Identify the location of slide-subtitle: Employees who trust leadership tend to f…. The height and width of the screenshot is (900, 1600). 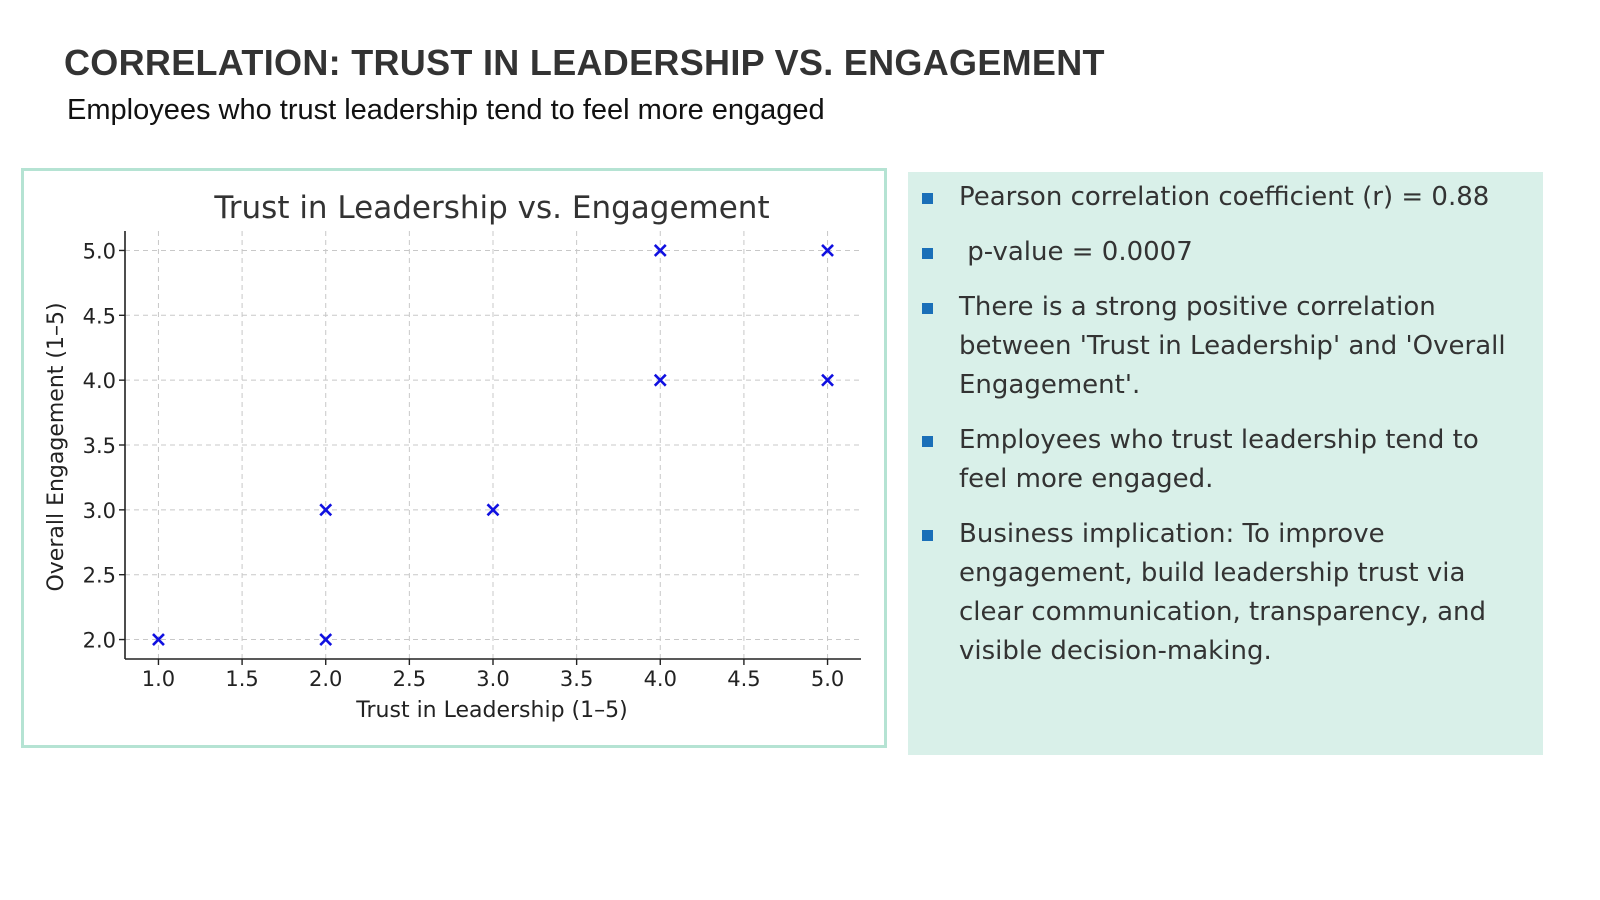
(446, 110).